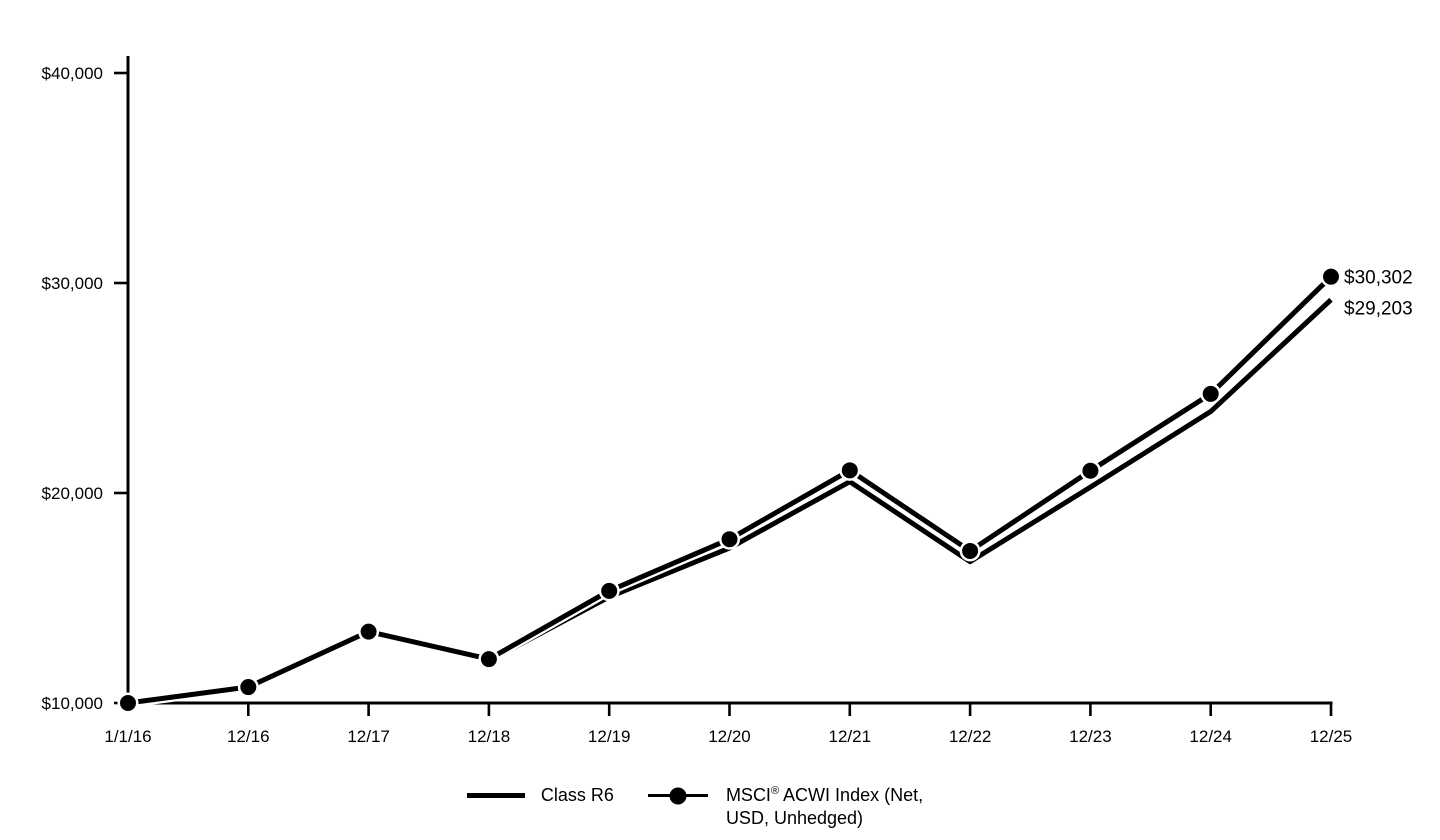  What do you see at coordinates (72, 493) in the screenshot?
I see `y-axis-tick-label: $20,000` at bounding box center [72, 493].